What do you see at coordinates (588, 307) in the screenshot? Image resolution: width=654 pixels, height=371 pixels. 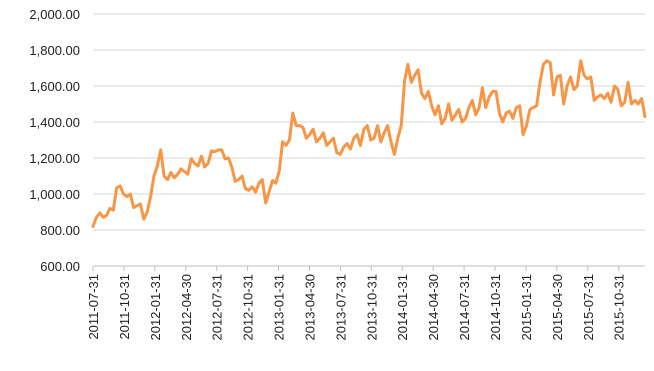 I see `x-tick-label: 2015-07-31` at bounding box center [588, 307].